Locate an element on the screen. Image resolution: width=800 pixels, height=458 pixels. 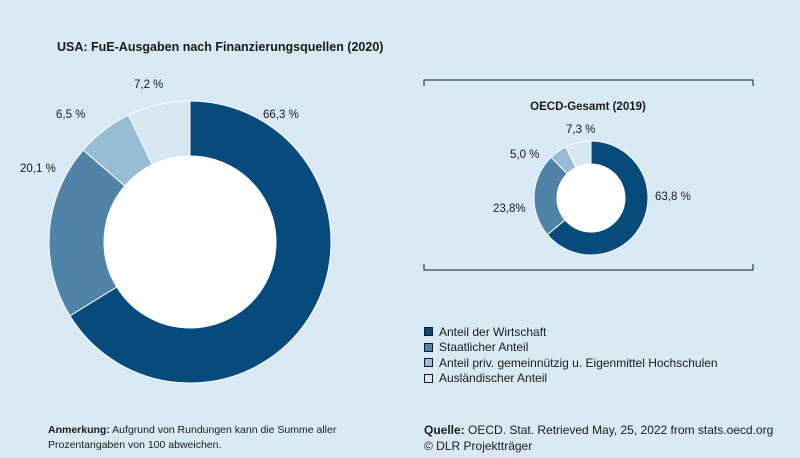
value-label-1: 20,1 % is located at coordinates (38, 169).